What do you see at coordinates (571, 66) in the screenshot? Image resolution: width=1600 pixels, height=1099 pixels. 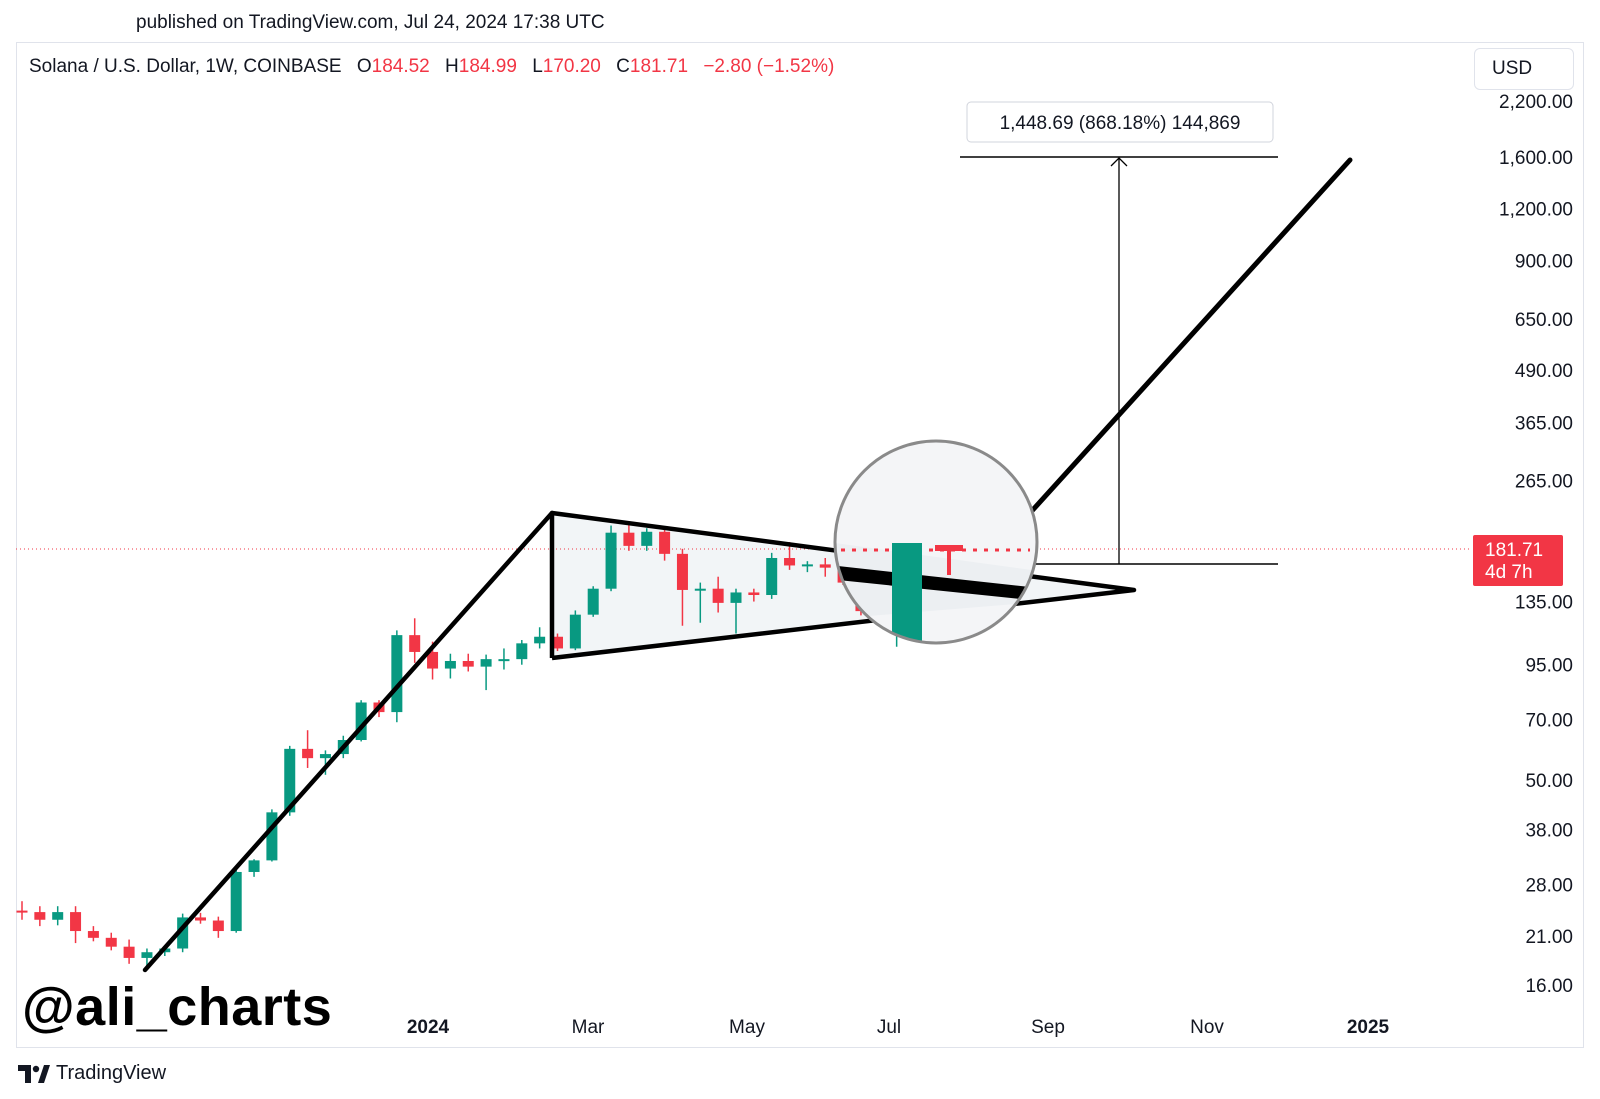 I see `low-value: 170.20` at bounding box center [571, 66].